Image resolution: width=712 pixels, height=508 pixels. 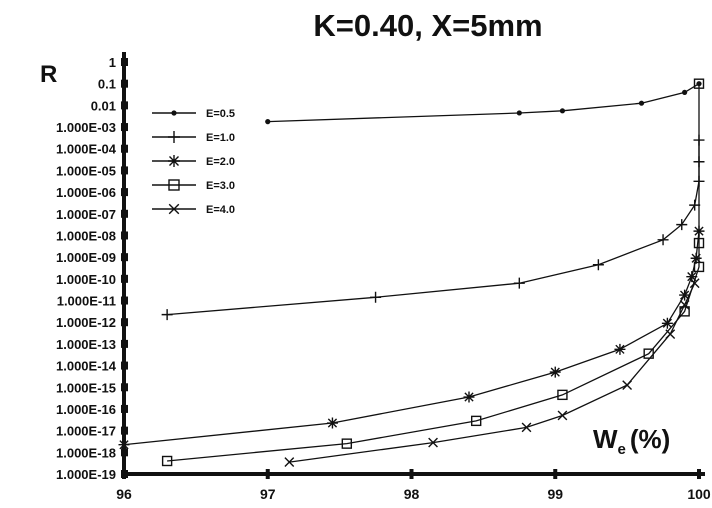 What do you see at coordinates (220, 186) in the screenshot?
I see `legend-label: E=3.0` at bounding box center [220, 186].